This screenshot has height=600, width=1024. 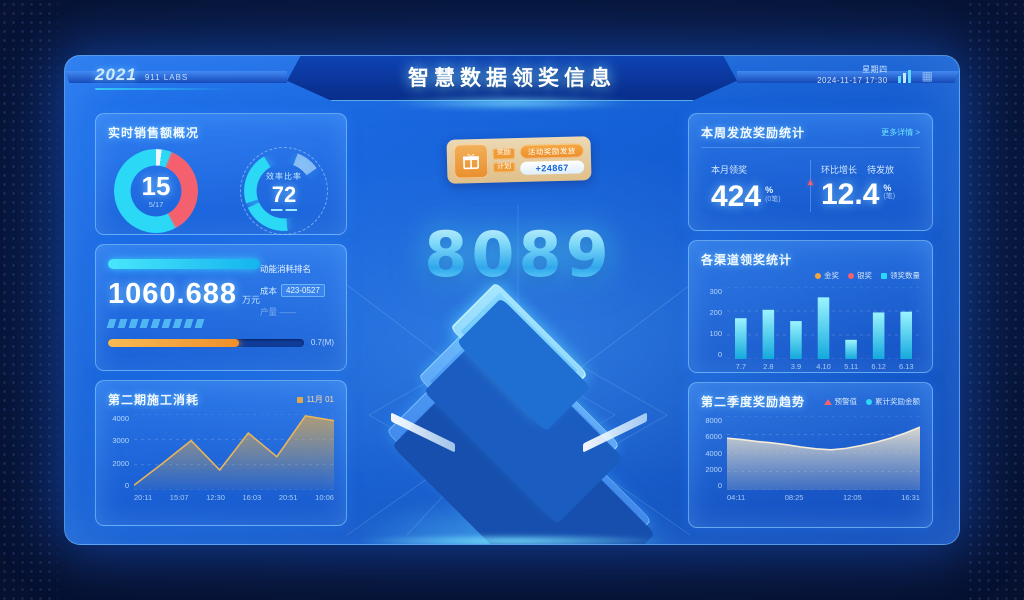 I want to click on consumption-unit: 万元, so click(x=250, y=300).